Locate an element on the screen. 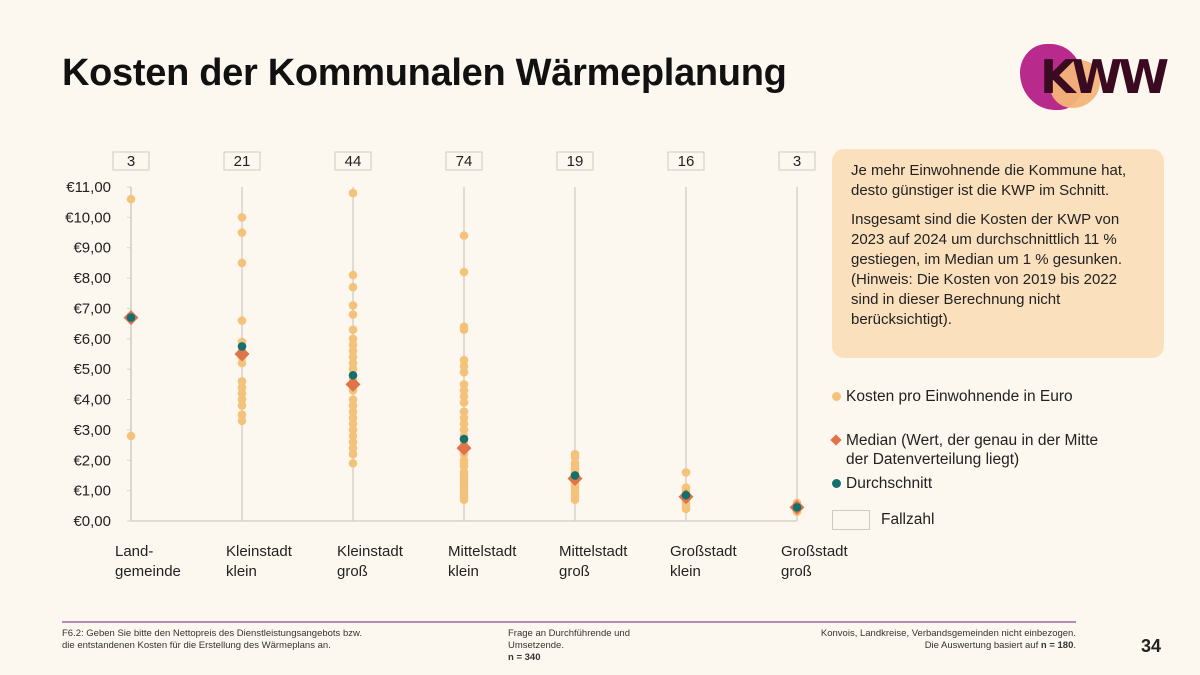  y-tick-label: €2,00 is located at coordinates (92, 460).